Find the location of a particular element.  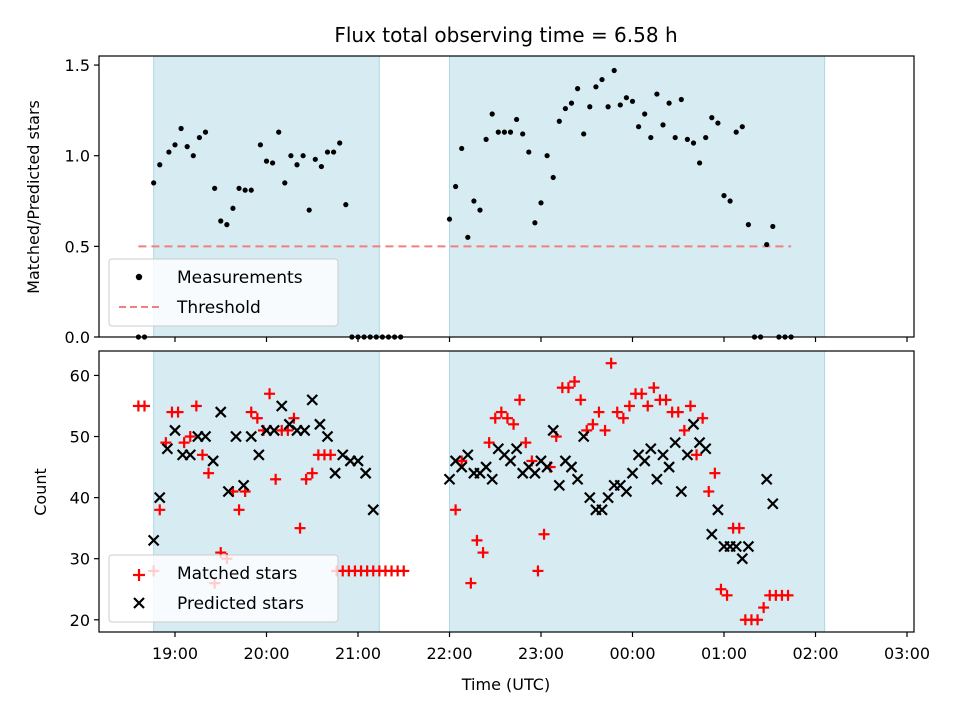

top-y-tick-label: 0.0 is located at coordinates (77, 337).